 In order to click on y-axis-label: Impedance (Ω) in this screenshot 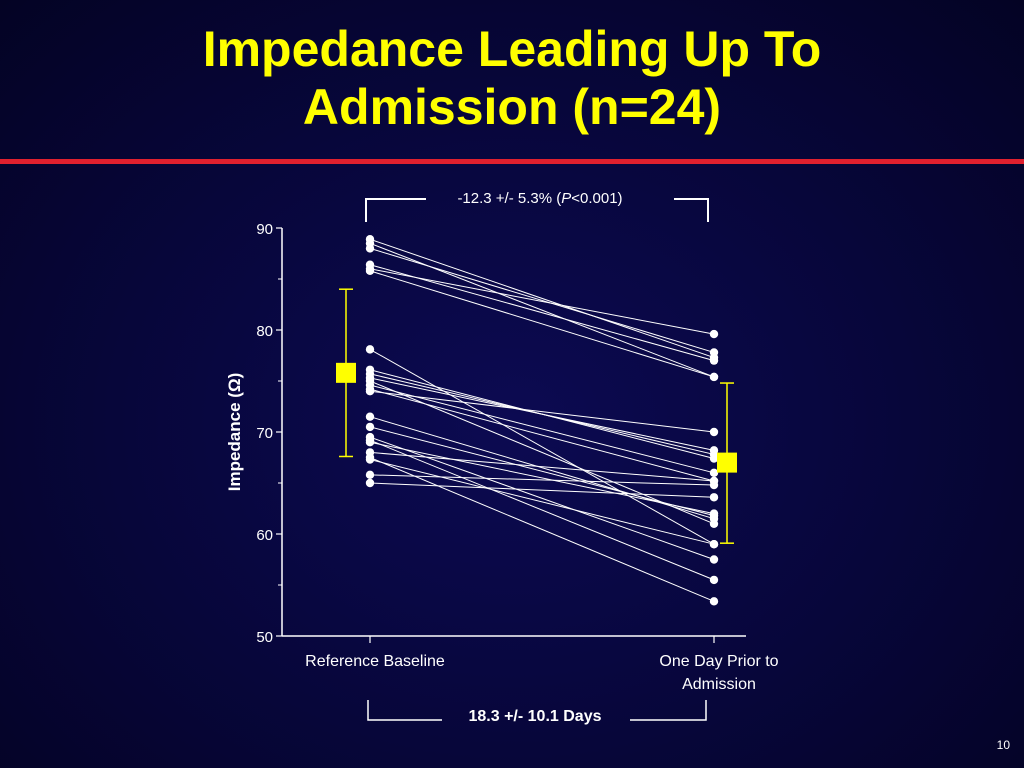, I will do `click(234, 432)`.